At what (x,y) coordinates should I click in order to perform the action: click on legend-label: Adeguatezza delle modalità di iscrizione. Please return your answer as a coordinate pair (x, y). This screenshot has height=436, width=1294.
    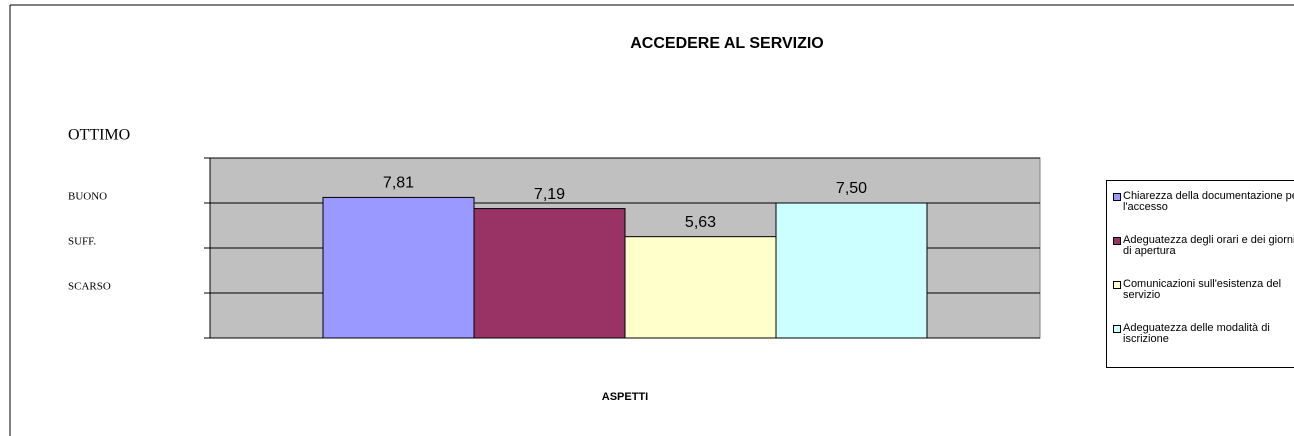
    Looking at the image, I should click on (1196, 333).